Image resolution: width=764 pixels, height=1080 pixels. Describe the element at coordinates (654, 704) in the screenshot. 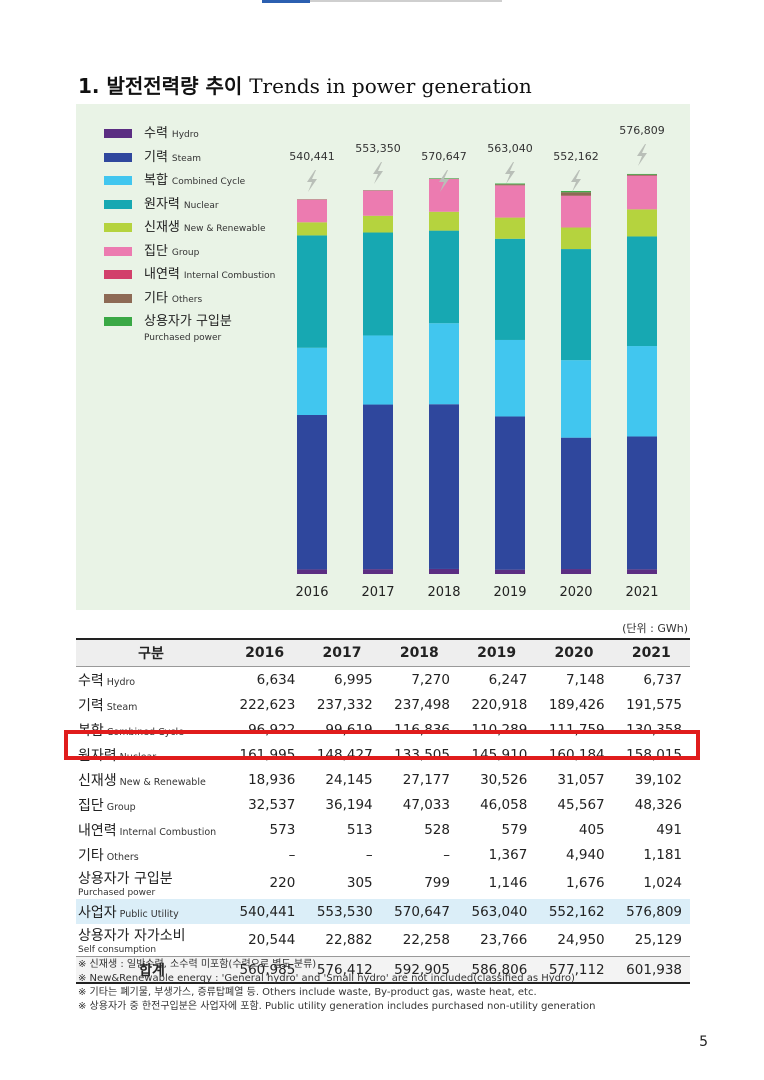

I see `cell-2021: 191,575` at that location.